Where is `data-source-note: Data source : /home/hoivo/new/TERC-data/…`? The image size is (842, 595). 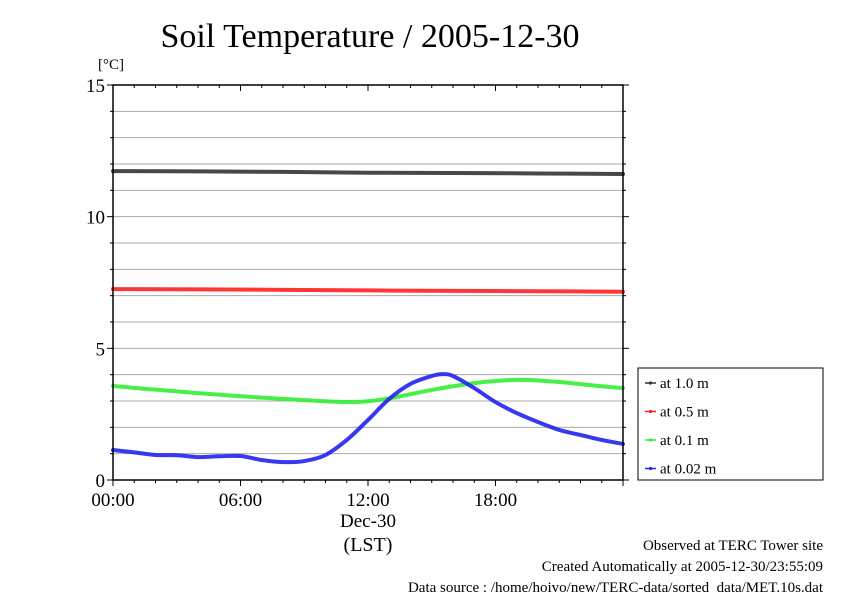 data-source-note: Data source : /home/hoivo/new/TERC-data/… is located at coordinates (616, 587).